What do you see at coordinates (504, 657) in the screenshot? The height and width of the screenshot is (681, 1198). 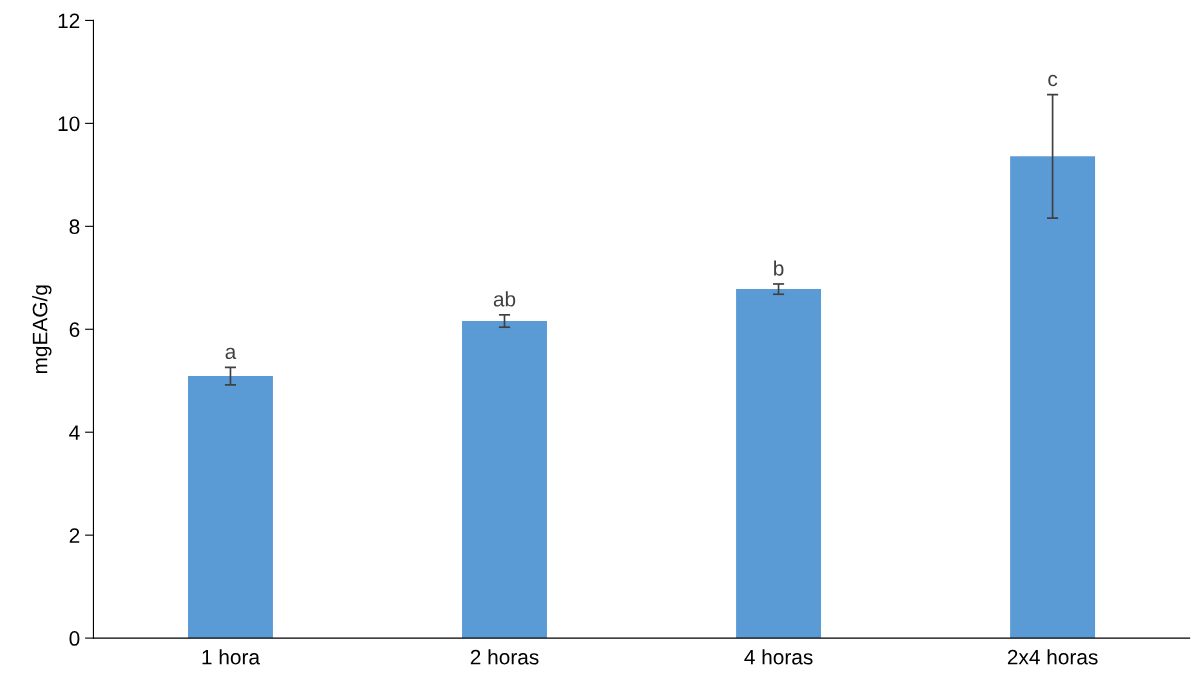 I see `x-tick-label: 2 horas` at bounding box center [504, 657].